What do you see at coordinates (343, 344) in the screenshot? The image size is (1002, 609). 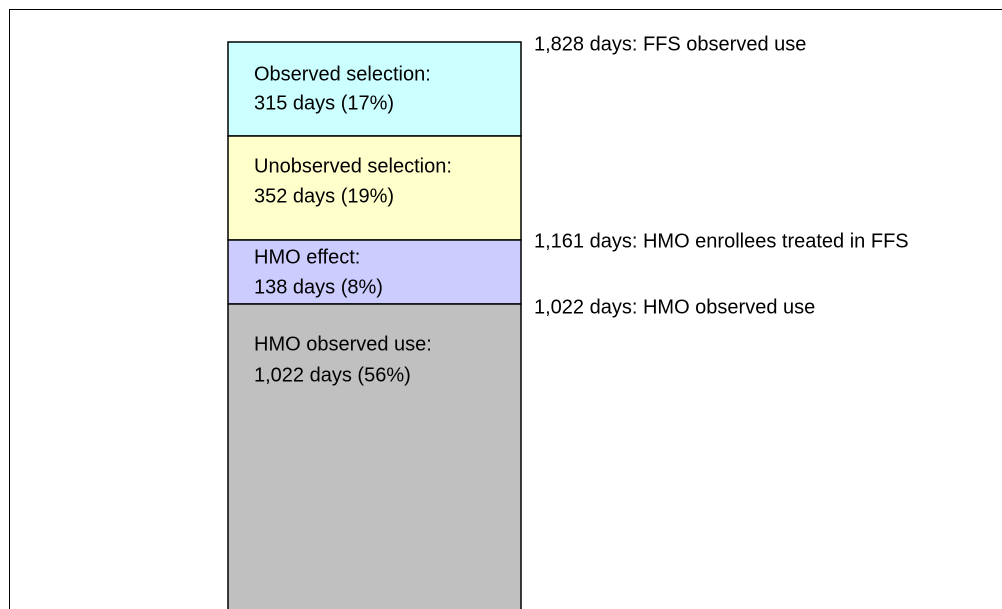 I see `segment-label: HMO observed use:` at bounding box center [343, 344].